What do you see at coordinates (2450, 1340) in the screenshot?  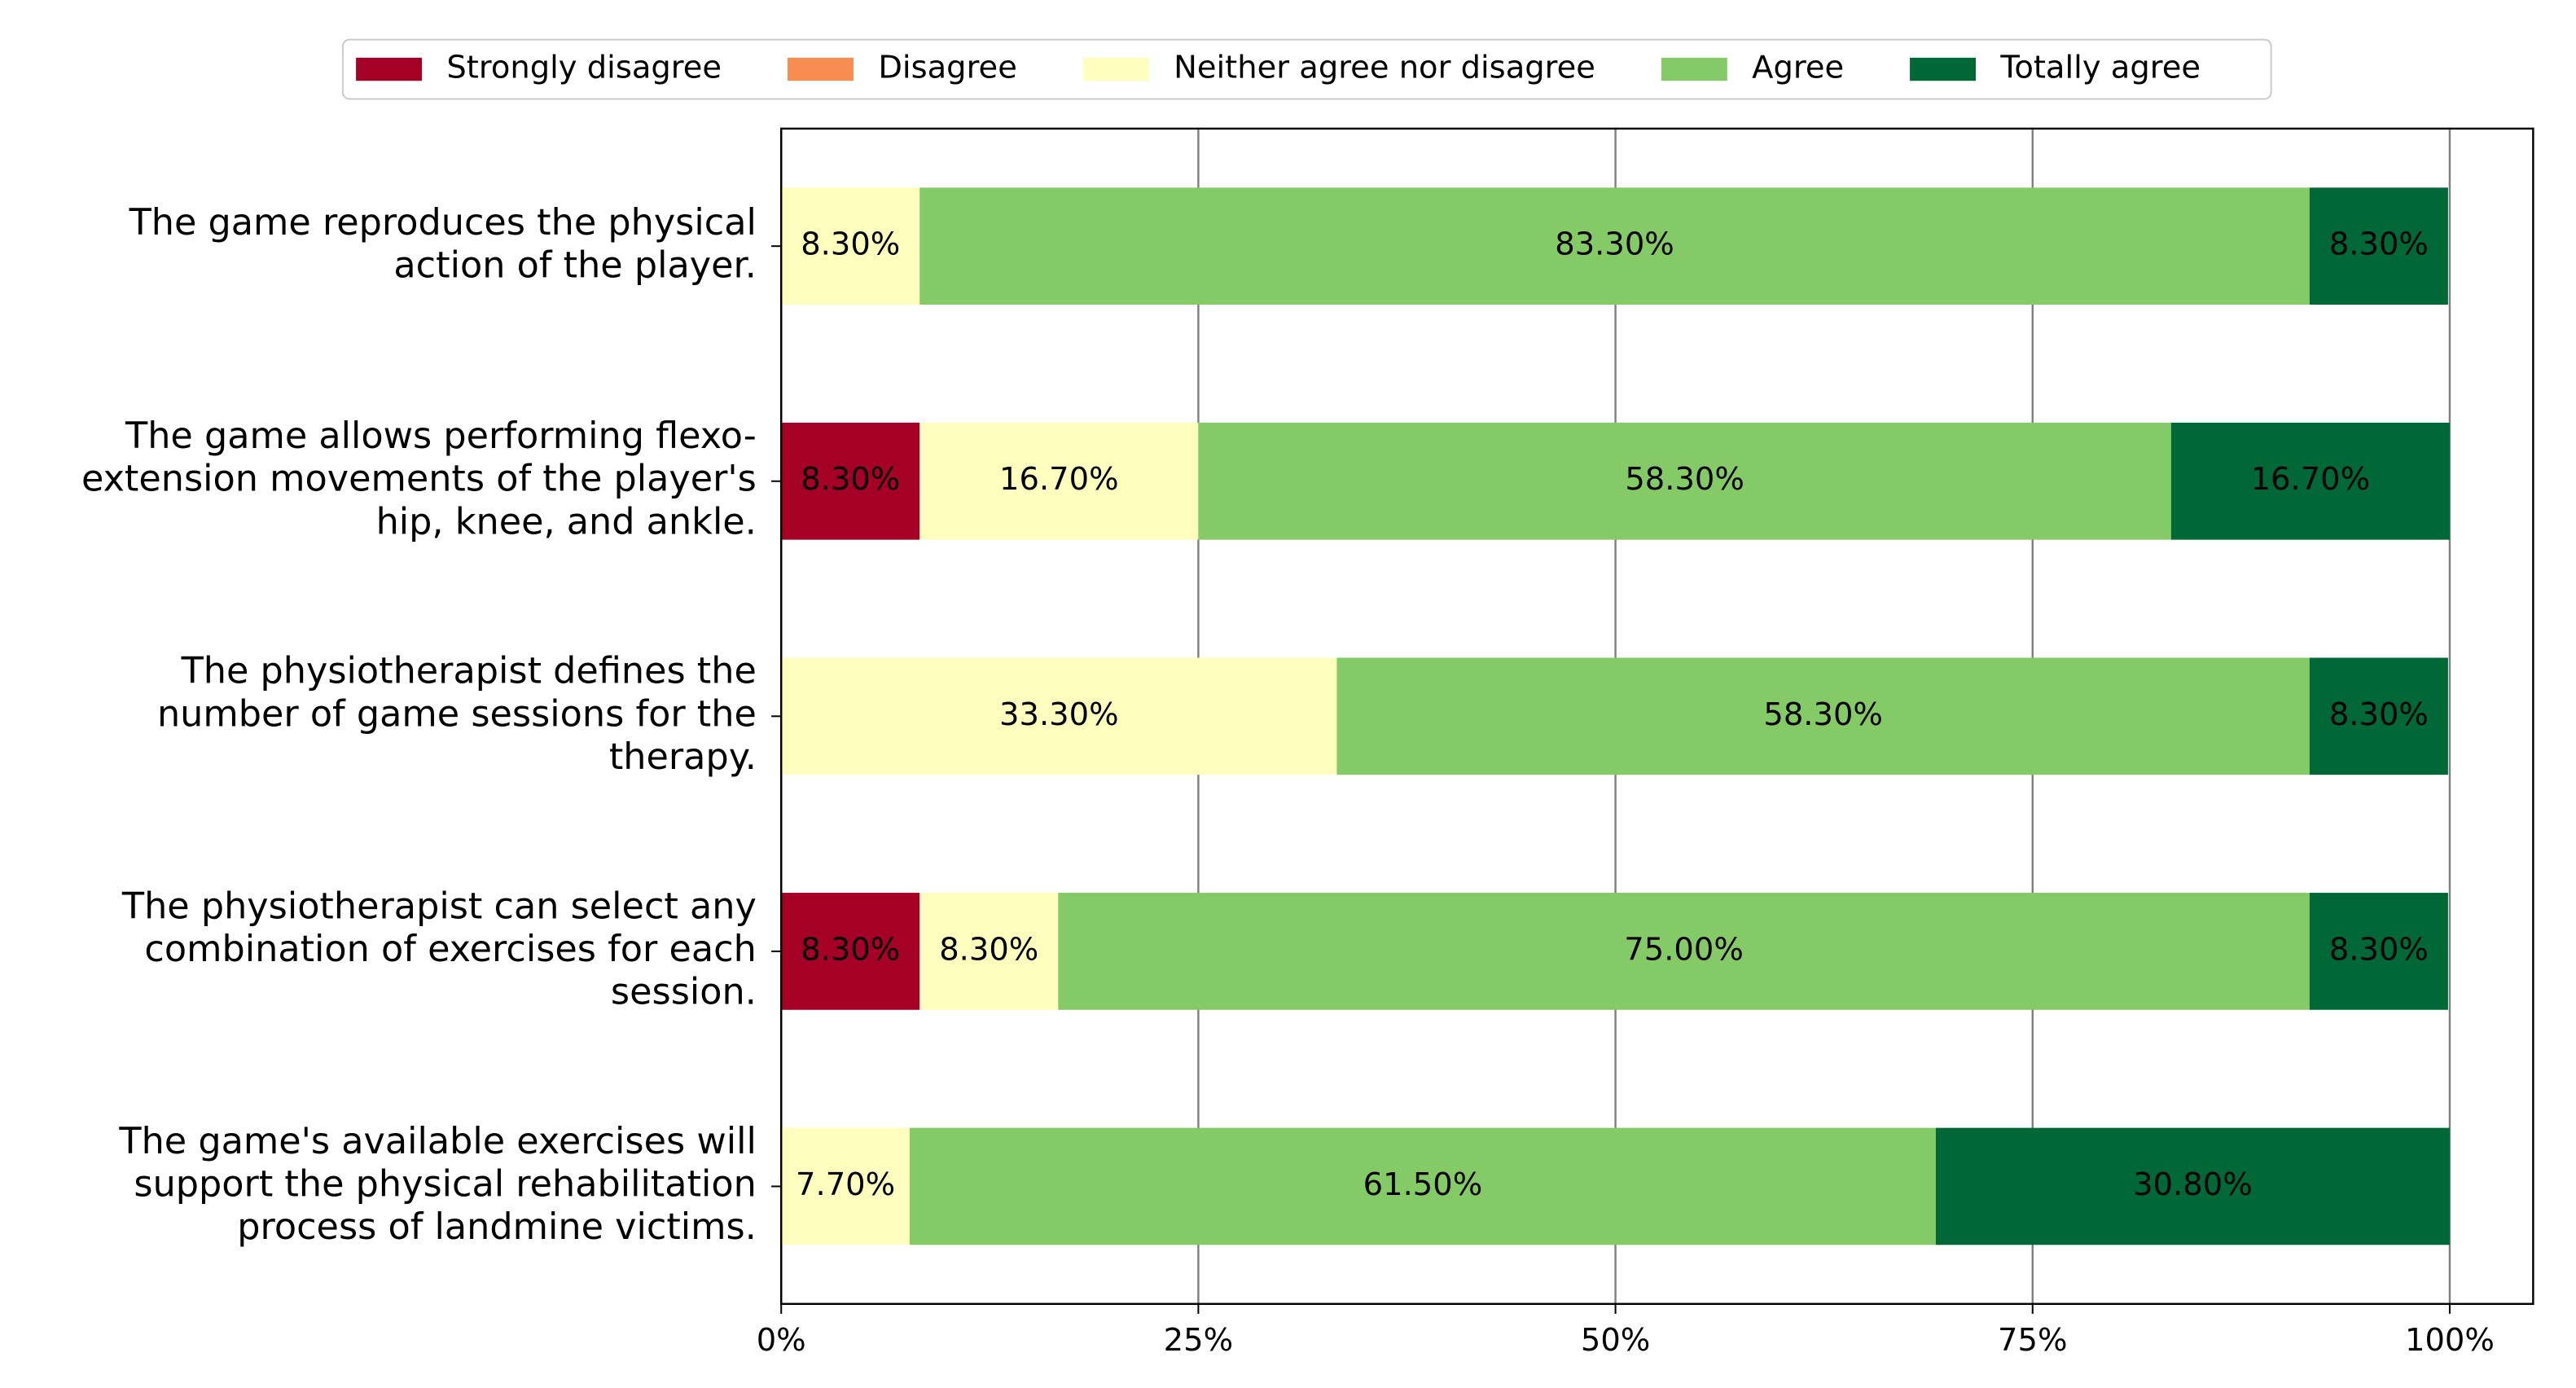 I see `x-tick-label: 100%` at bounding box center [2450, 1340].